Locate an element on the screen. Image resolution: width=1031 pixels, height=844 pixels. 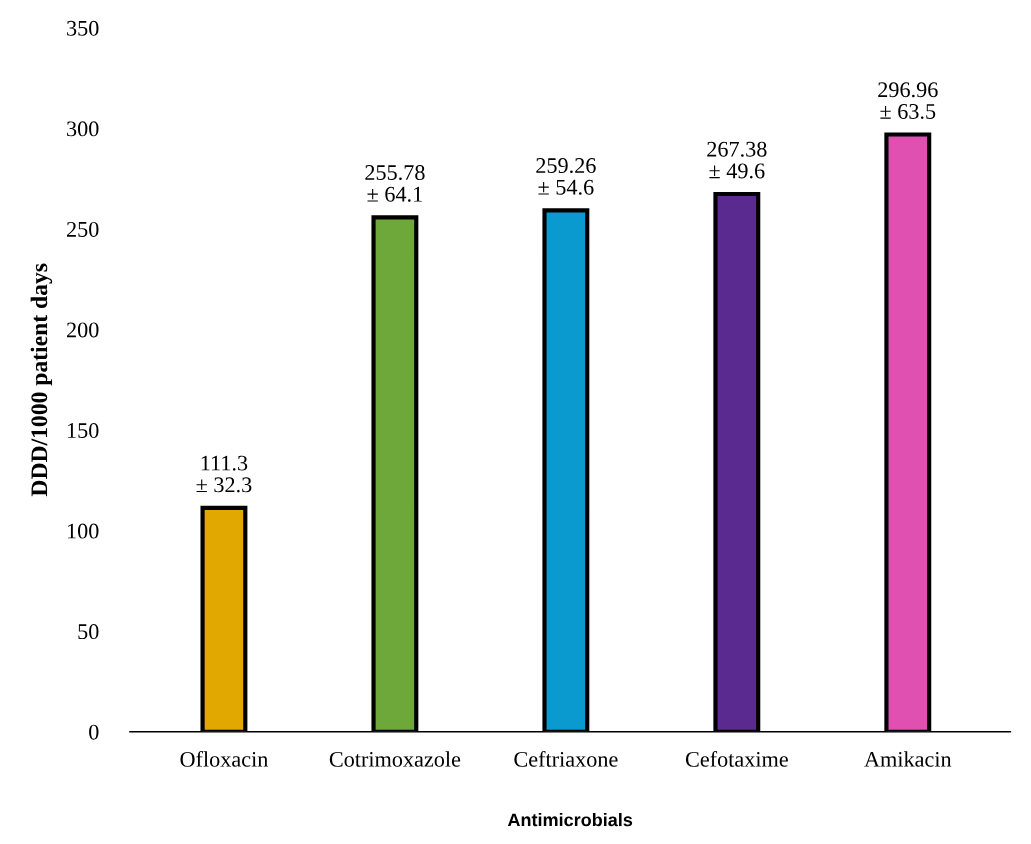
y-tick-label: 250 is located at coordinates (82, 229).